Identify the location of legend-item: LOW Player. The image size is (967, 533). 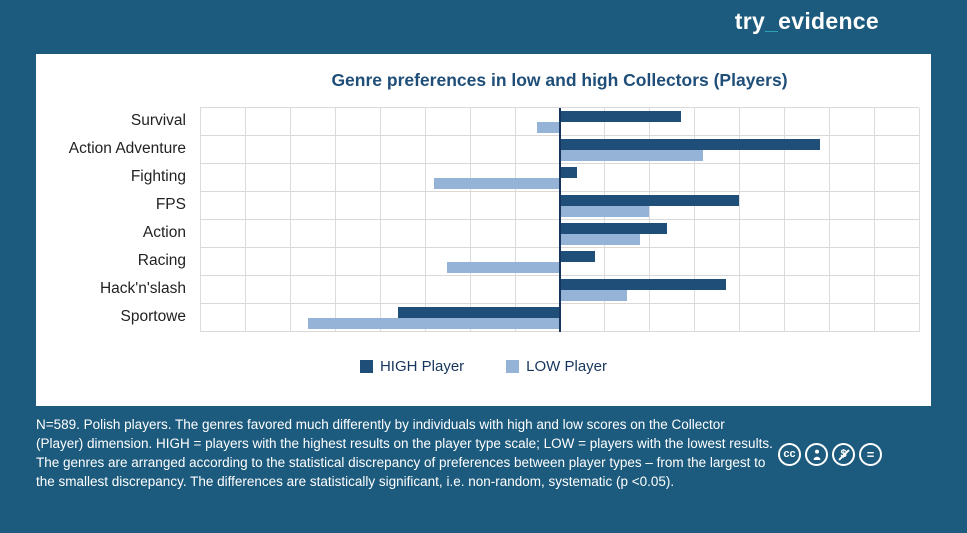
(556, 366).